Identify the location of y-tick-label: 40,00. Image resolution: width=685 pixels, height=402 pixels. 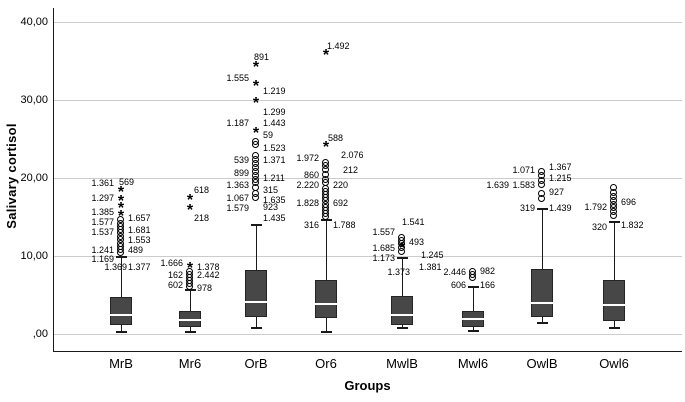
(34, 22).